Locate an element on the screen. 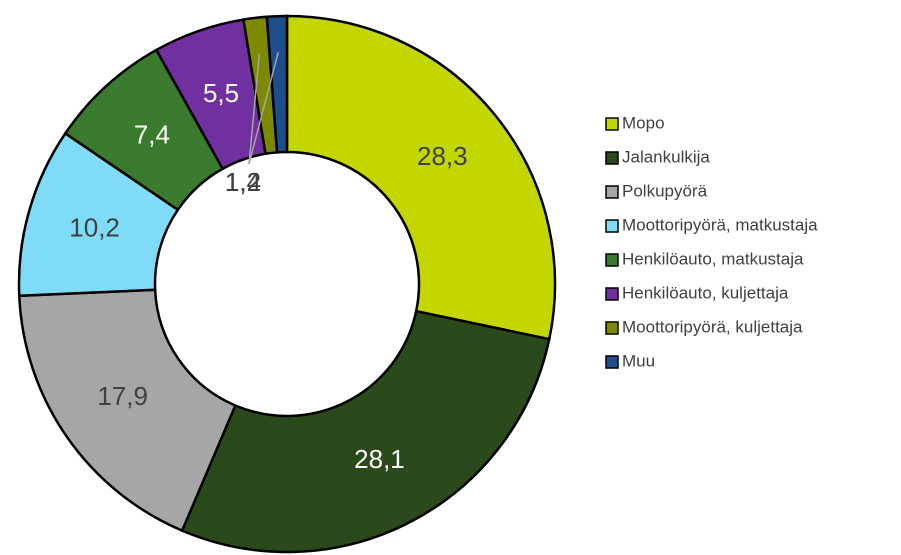 The height and width of the screenshot is (555, 901). legend-label: Jalankulkija is located at coordinates (666, 156).